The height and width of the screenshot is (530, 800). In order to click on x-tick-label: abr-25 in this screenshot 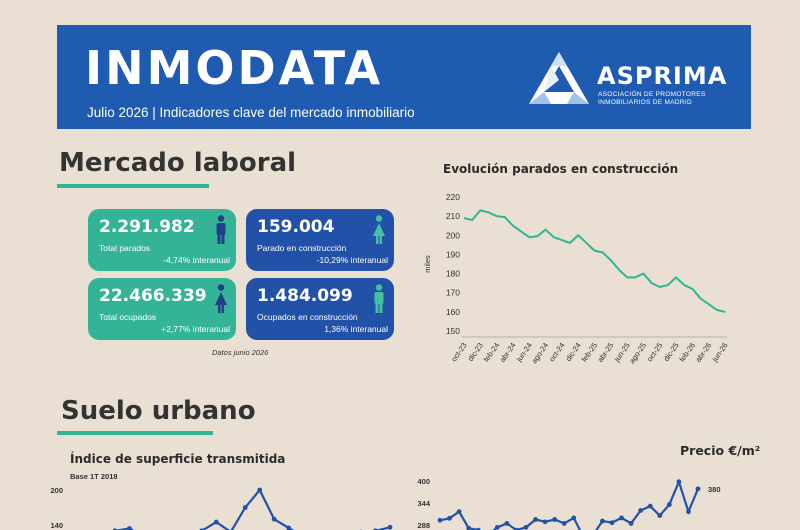, I will do `click(606, 352)`.